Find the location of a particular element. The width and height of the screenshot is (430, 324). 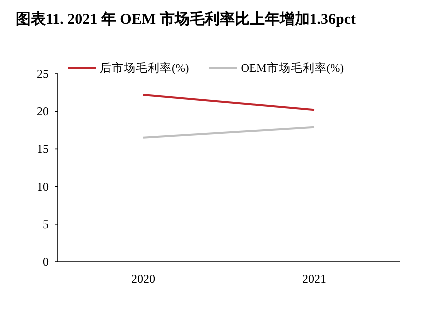

y-tick-label: 0 is located at coordinates (46, 262).